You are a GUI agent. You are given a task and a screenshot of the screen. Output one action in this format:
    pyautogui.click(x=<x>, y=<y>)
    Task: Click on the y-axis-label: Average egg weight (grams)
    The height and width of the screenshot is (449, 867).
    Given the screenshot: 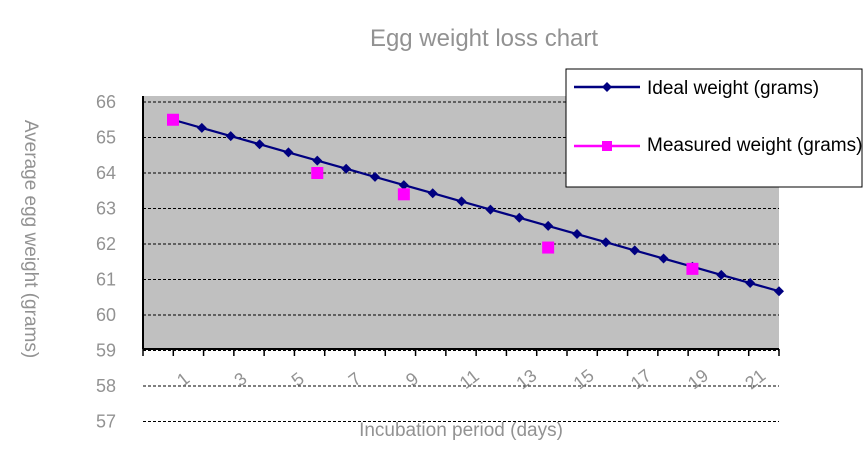 What is the action you would take?
    pyautogui.click(x=30, y=239)
    